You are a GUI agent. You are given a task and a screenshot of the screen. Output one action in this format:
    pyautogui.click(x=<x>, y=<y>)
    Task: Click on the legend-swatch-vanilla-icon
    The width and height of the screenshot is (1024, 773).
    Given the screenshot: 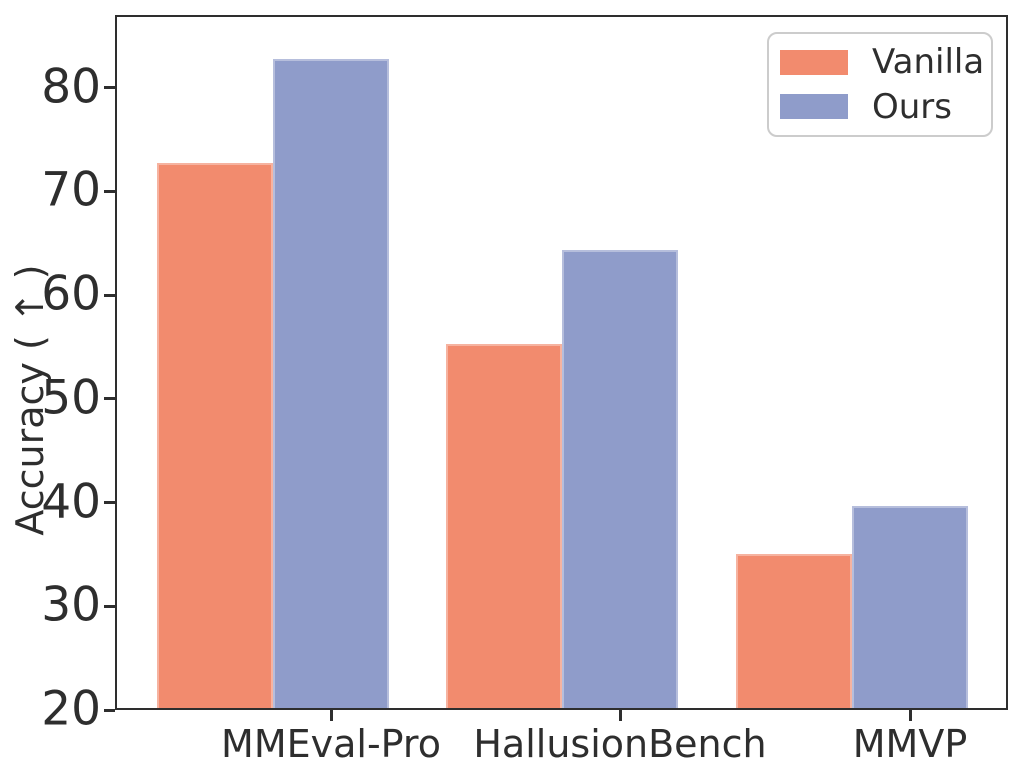 What is the action you would take?
    pyautogui.click(x=814, y=62)
    